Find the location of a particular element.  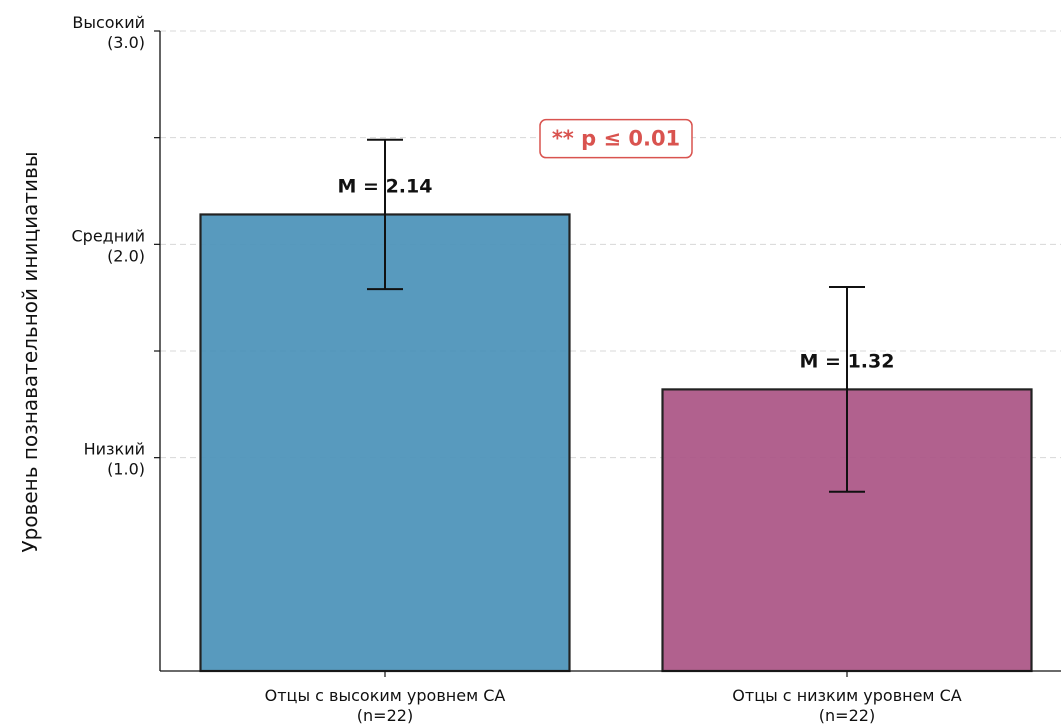

y-tick-value: (1.0) is located at coordinates (126, 469).